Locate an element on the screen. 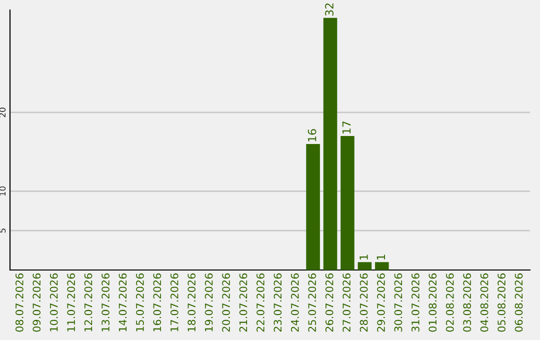 This screenshot has width=540, height=340. x-tick-label: 17.07.2026 is located at coordinates (174, 302).